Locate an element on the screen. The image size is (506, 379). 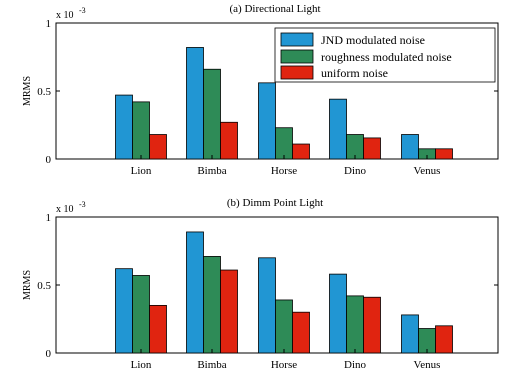
legend-swatch-jnd is located at coordinates (297, 39).